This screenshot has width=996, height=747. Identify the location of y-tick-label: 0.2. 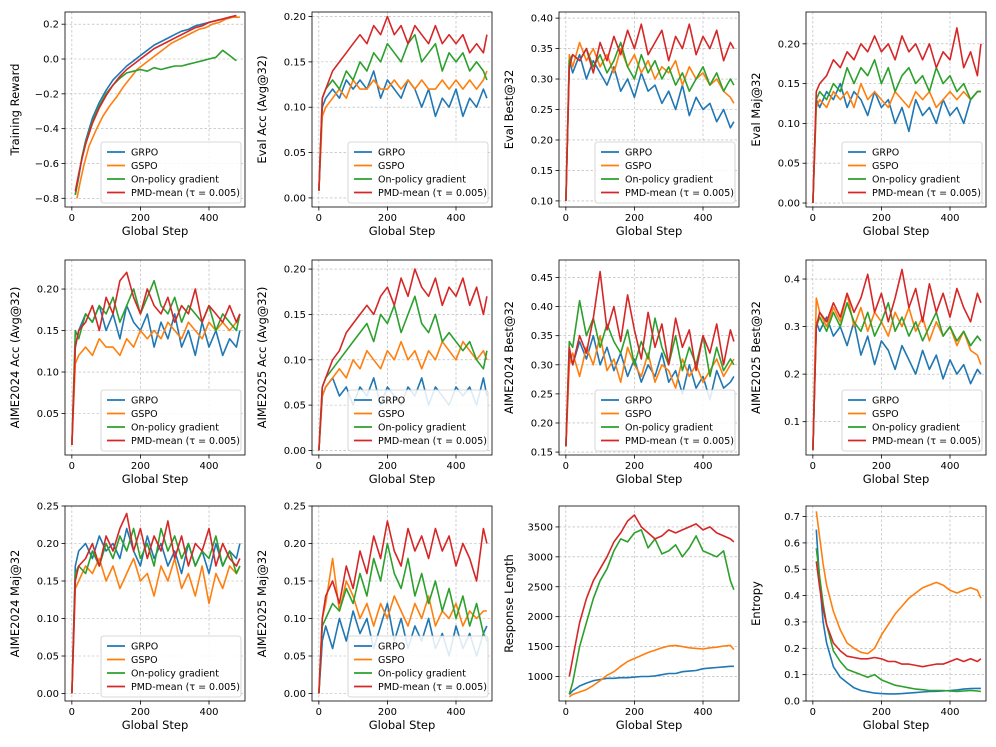
(792, 649).